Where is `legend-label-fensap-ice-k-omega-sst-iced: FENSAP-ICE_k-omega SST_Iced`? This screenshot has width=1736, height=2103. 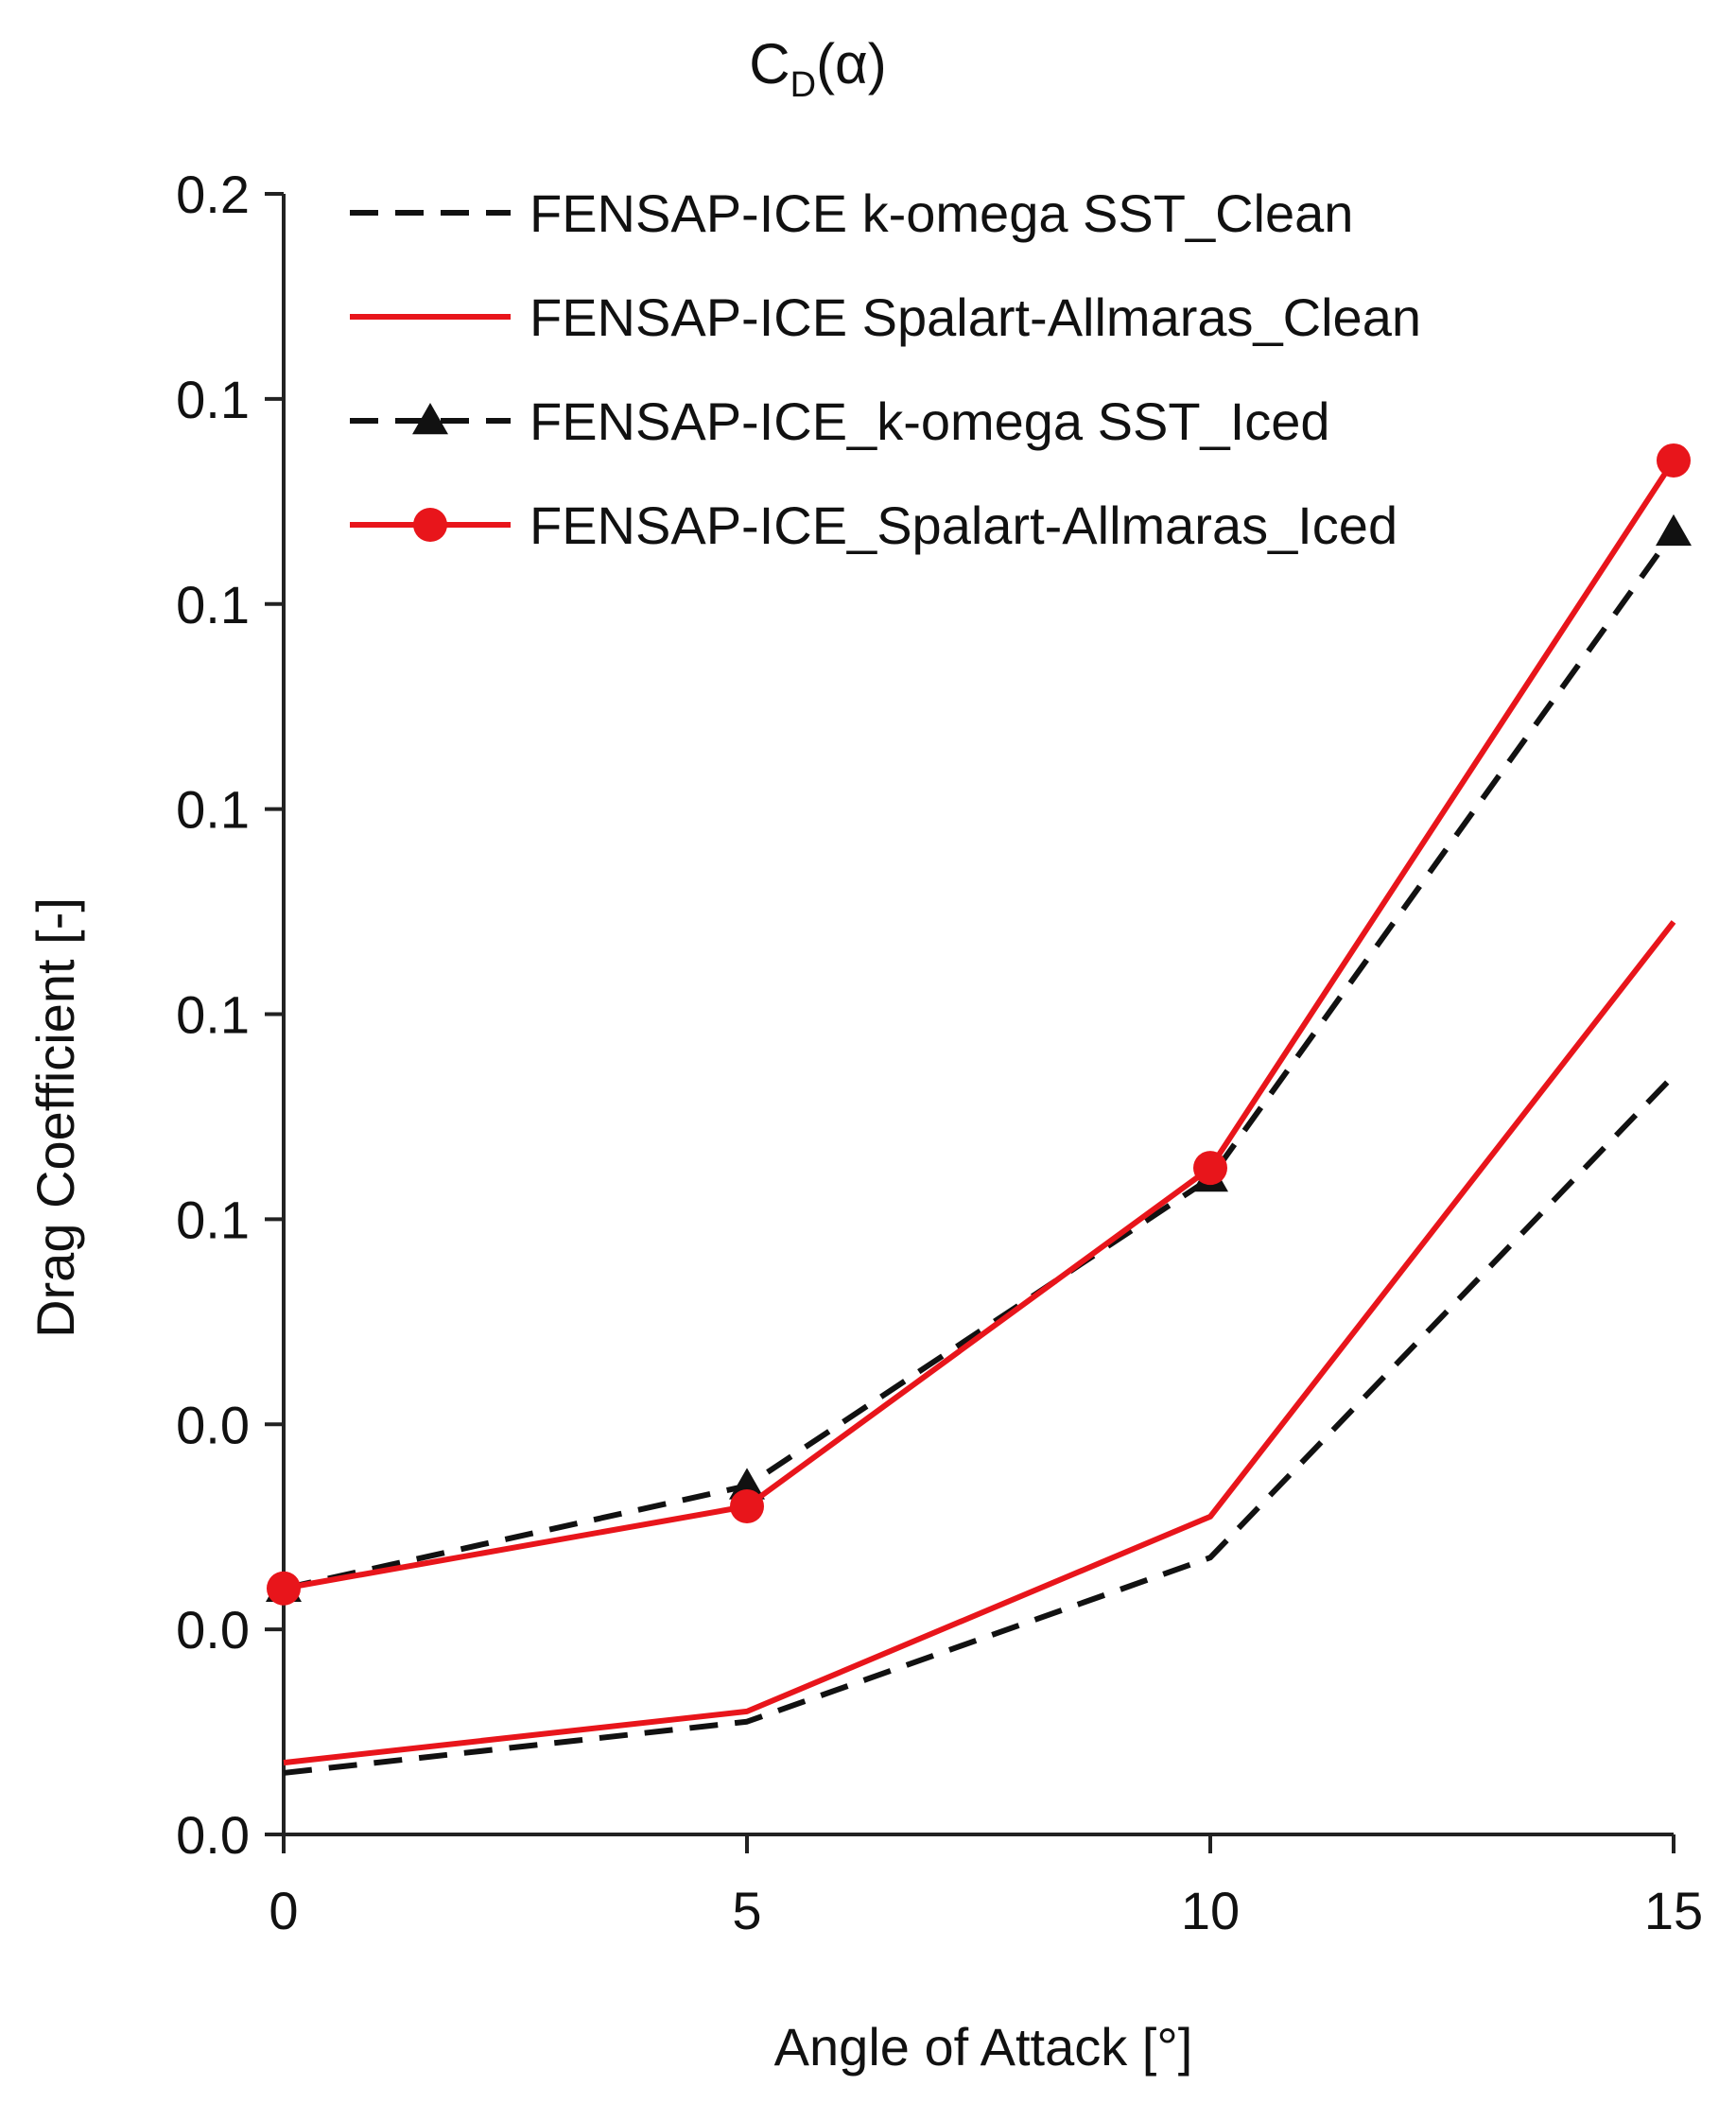
legend-label-fensap-ice-k-omega-sst-iced: FENSAP-ICE_k-omega SST_Iced is located at coordinates (929, 421).